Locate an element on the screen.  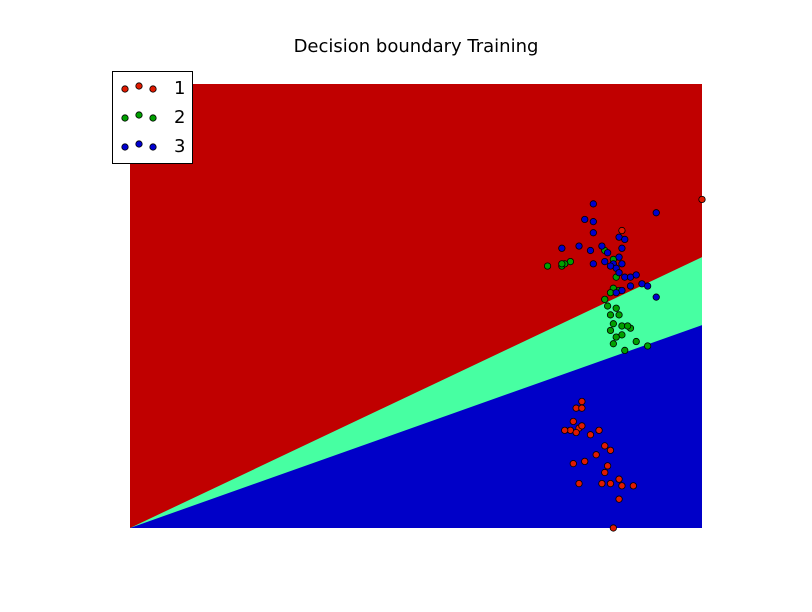
legend: 1 2 3 is located at coordinates (152, 117).